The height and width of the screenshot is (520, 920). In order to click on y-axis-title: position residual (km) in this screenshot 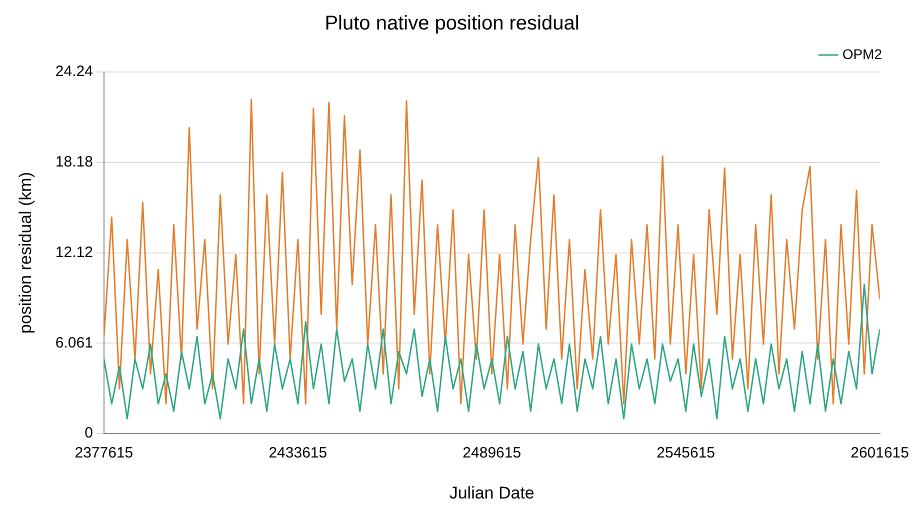, I will do `click(25, 253)`.